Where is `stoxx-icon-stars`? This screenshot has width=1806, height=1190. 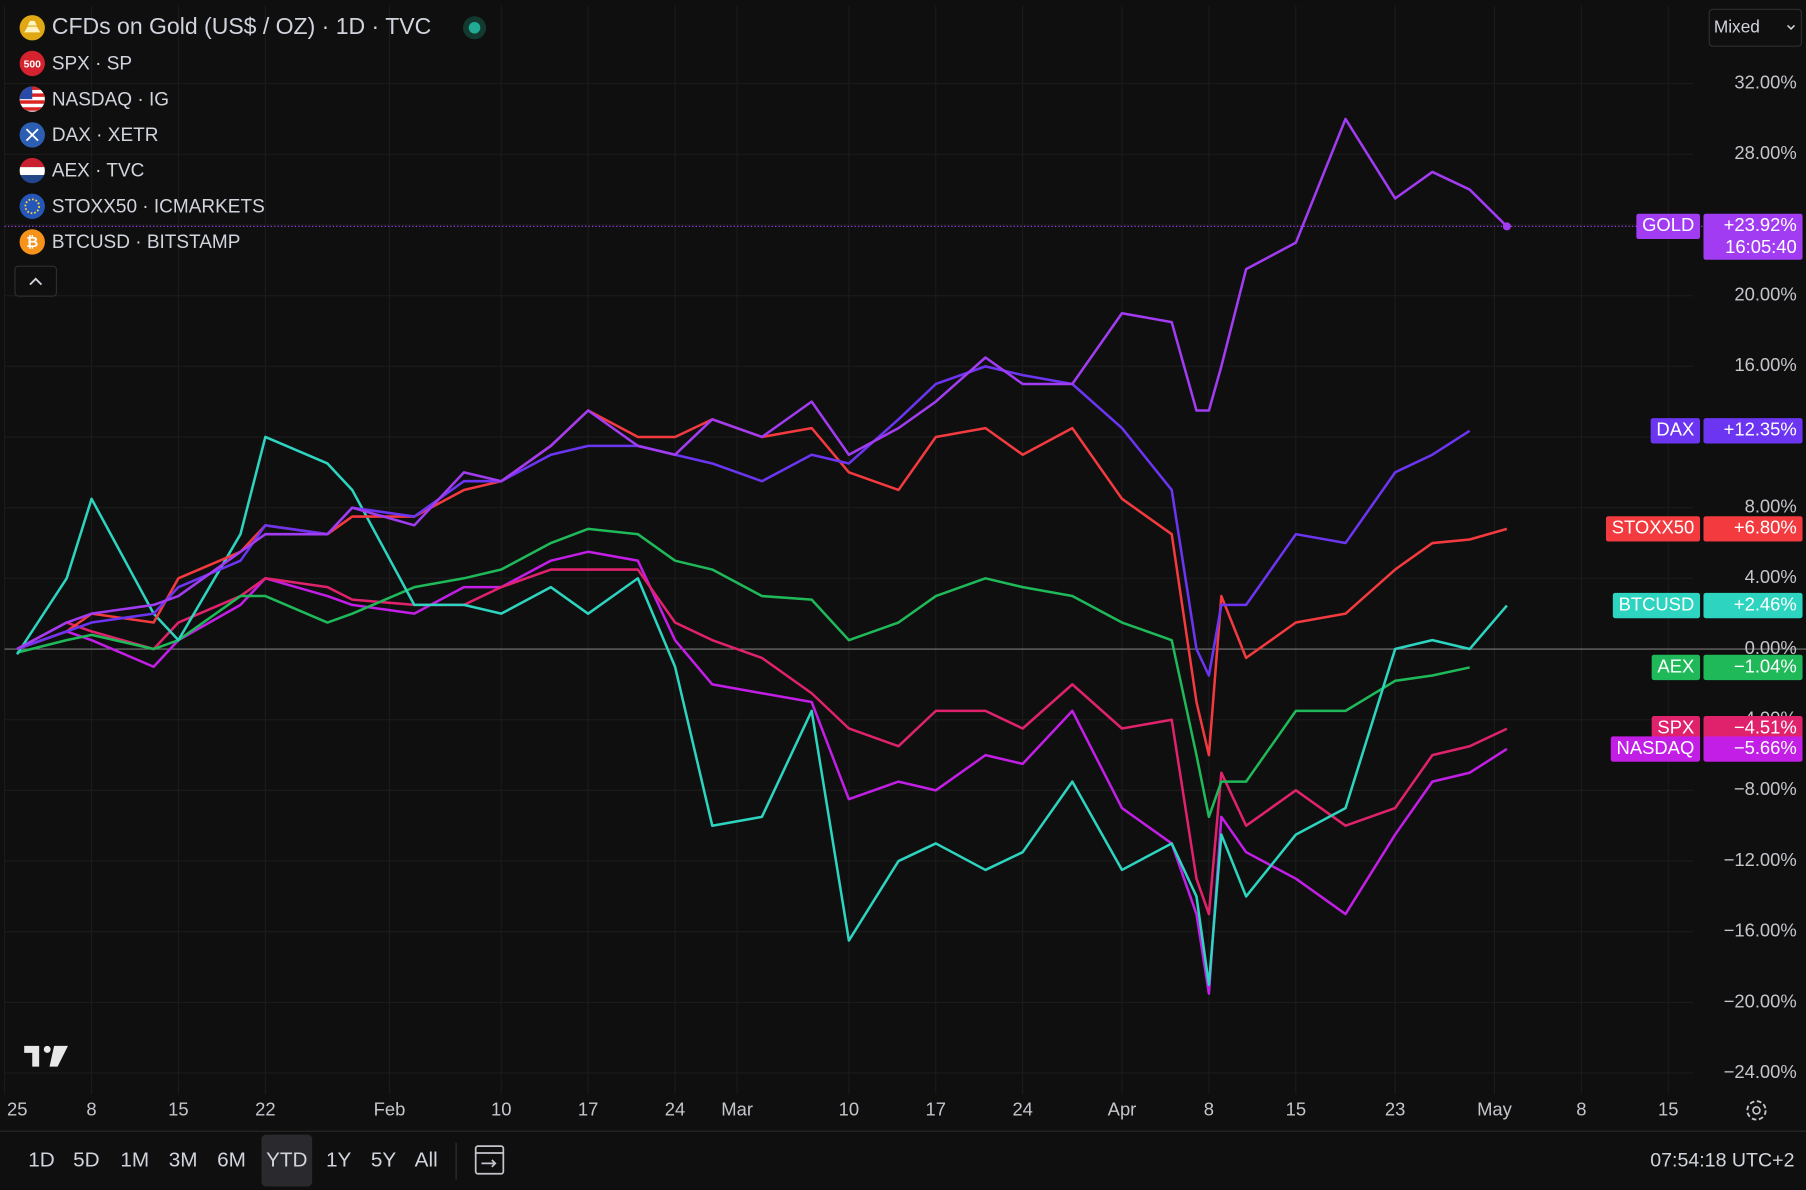
stoxx-icon-stars is located at coordinates (32, 206).